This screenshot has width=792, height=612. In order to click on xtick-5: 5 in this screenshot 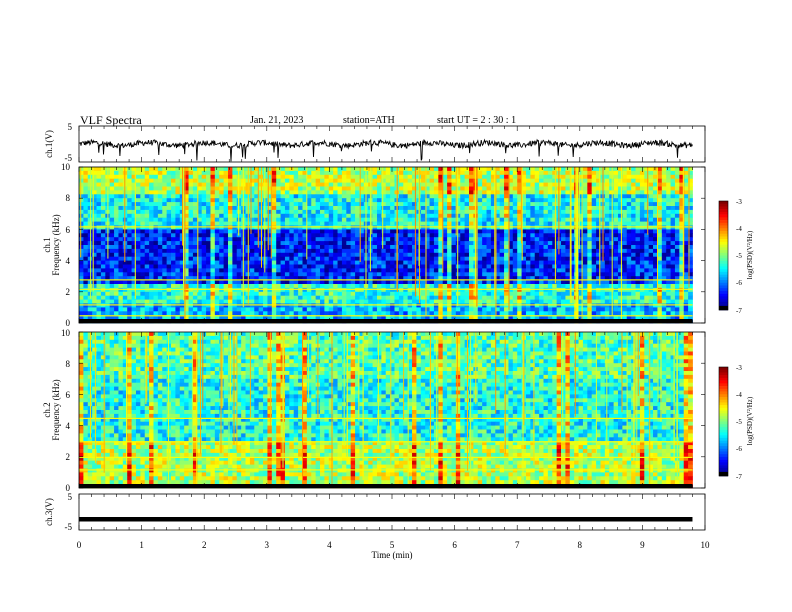, I will do `click(392, 545)`.